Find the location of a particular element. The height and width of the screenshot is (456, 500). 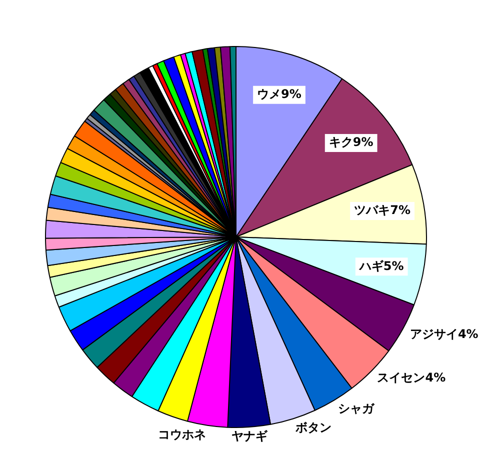

slice-label: ツバキ is located at coordinates (372, 210).